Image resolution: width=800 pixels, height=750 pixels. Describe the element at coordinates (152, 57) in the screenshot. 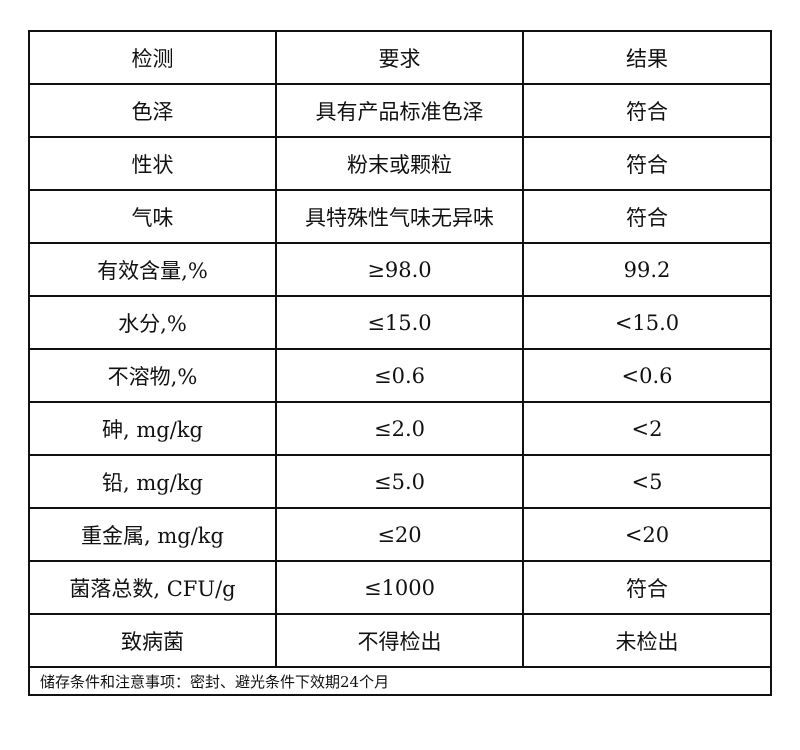

I see `header-cell-test: 检测` at that location.